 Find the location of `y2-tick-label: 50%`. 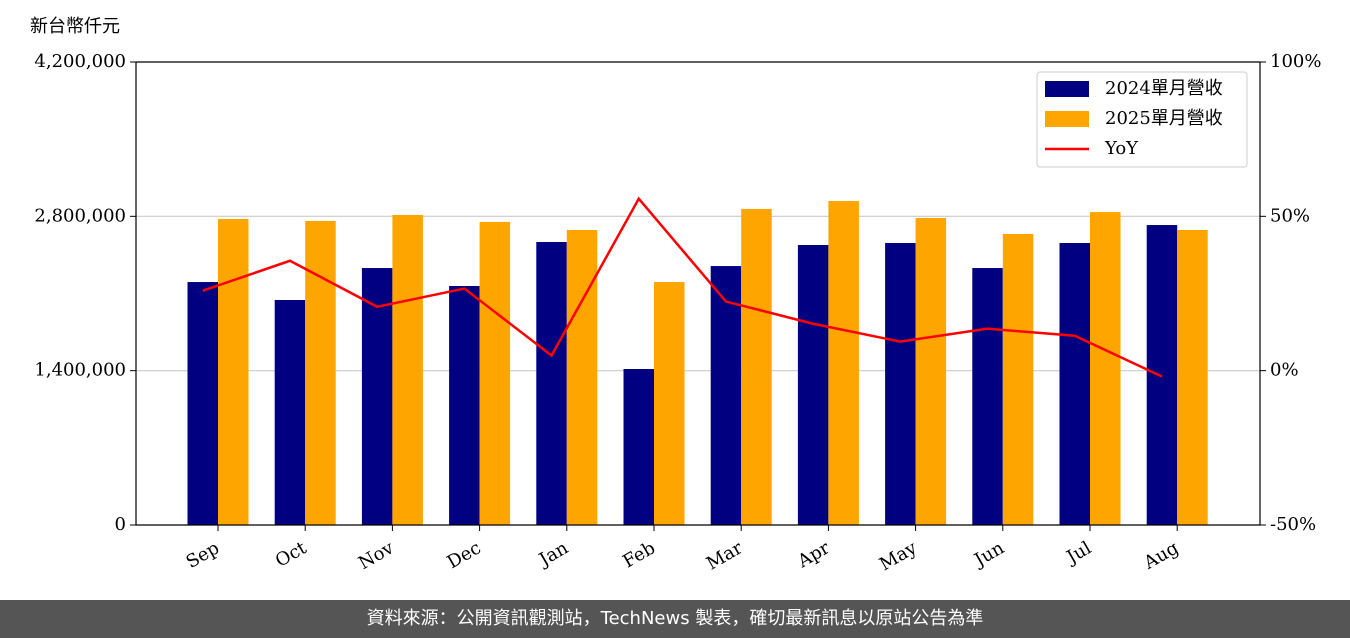

y2-tick-label: 50% is located at coordinates (1290, 215).